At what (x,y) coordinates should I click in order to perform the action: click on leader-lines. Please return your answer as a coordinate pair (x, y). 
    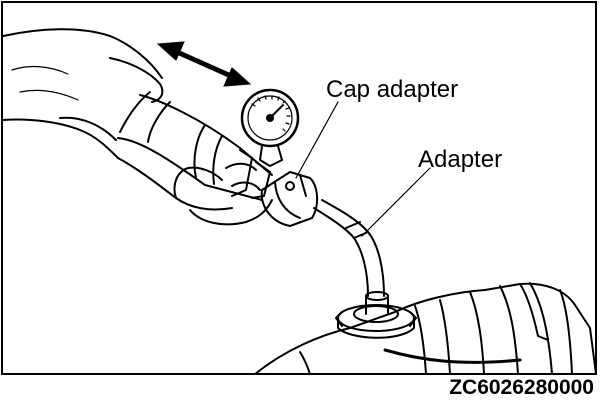
    Looking at the image, I should click on (363, 169).